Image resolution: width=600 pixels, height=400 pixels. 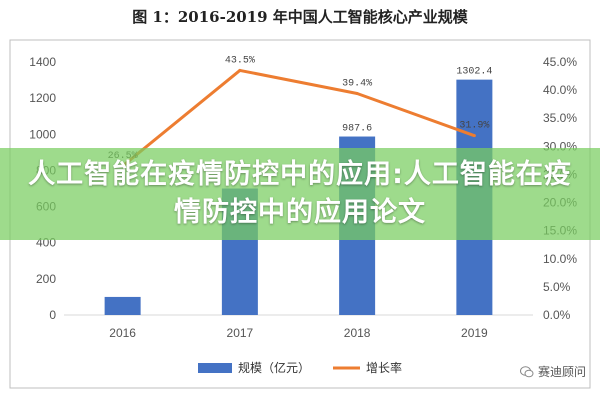 What do you see at coordinates (300, 17) in the screenshot?
I see `chart-title: 图 1：2016-2019 年中国人工智能核心产业规模` at bounding box center [300, 17].